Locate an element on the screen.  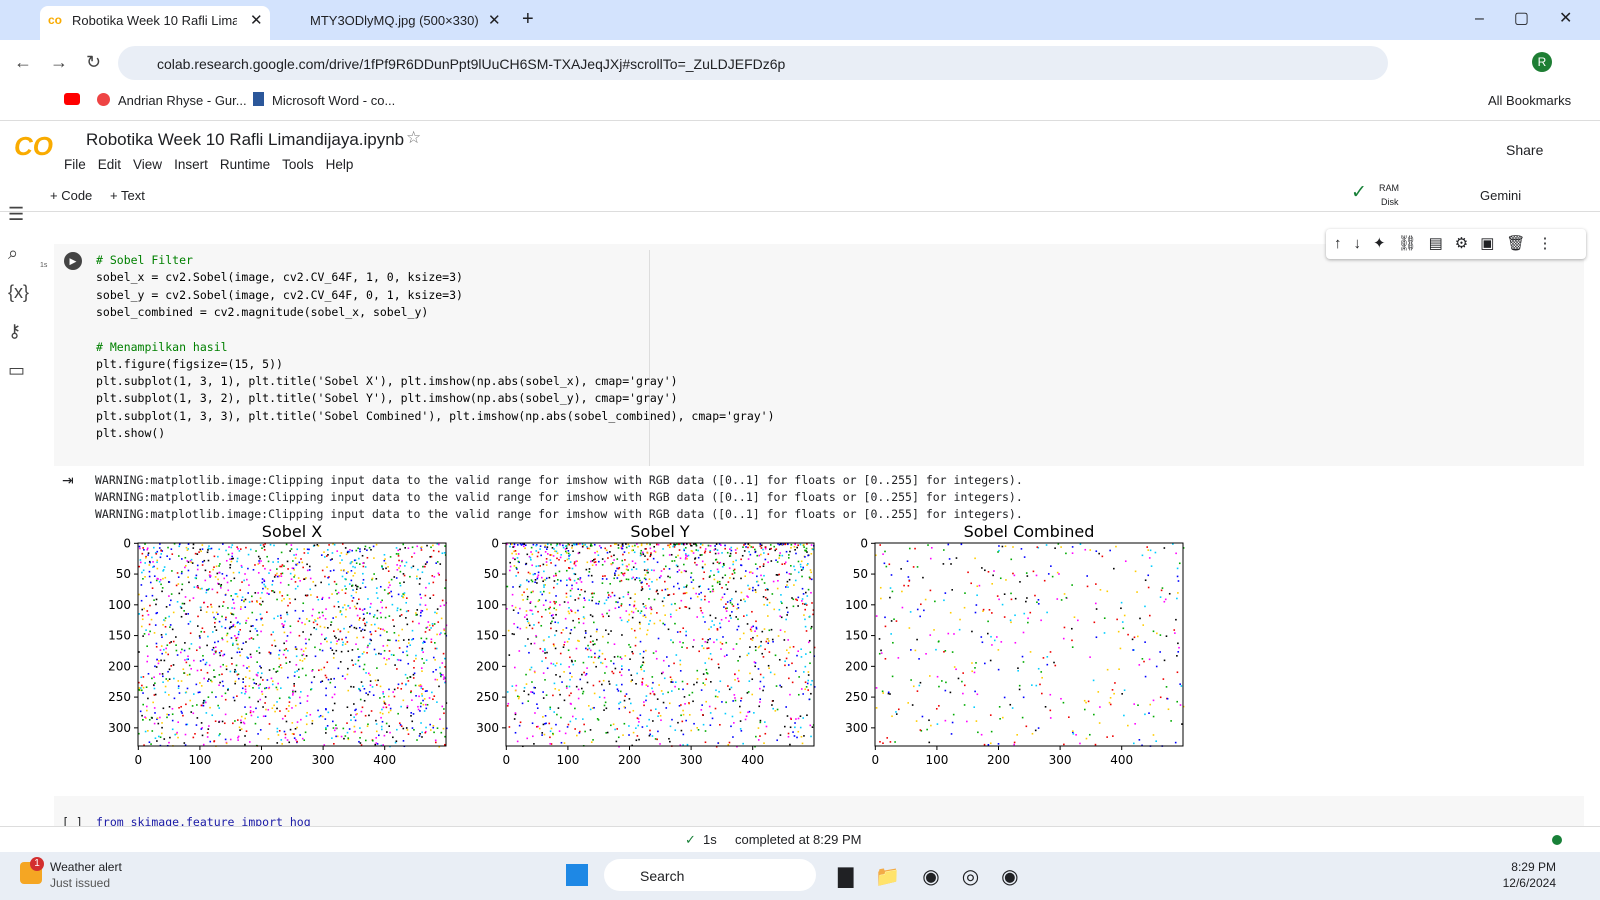
star: ☆ is located at coordinates (414, 137).